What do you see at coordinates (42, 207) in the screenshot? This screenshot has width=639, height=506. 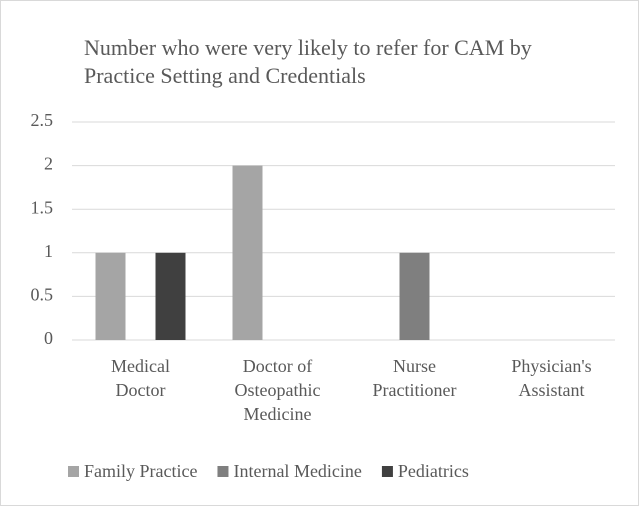 I see `y-tick-label: 1.5` at bounding box center [42, 207].